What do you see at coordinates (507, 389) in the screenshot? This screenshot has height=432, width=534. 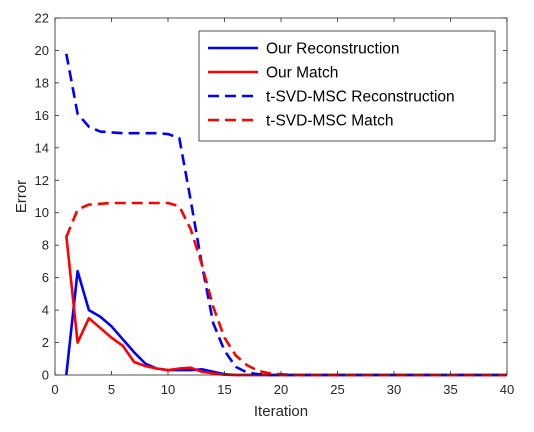 I see `x-tick-label: 40` at bounding box center [507, 389].